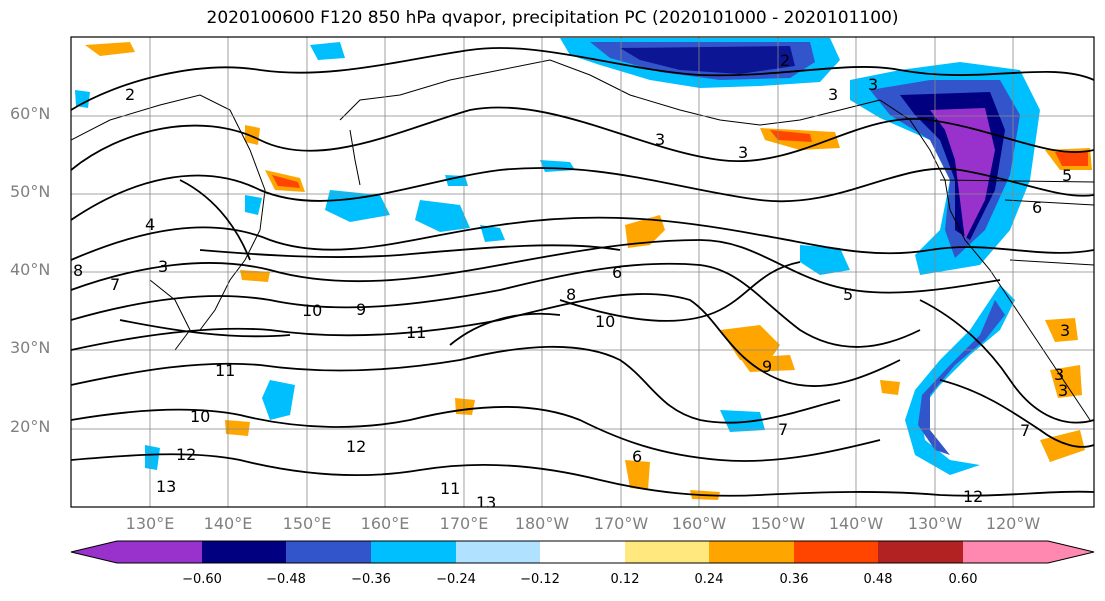 The width and height of the screenshot is (1105, 601). I want to click on colorbar-extend-high, so click(1071, 552).